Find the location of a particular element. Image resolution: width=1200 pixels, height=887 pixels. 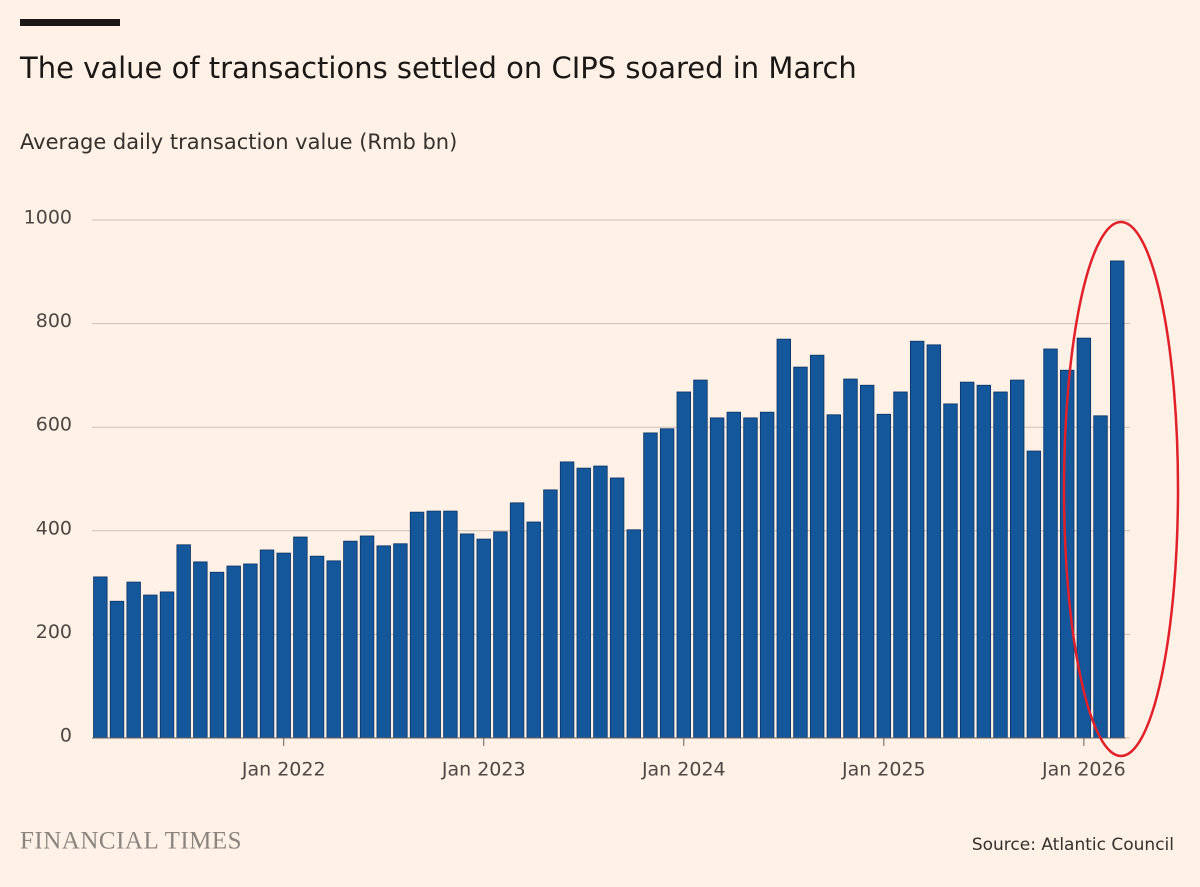

x-tick-label: Jan 2023 is located at coordinates (483, 770).